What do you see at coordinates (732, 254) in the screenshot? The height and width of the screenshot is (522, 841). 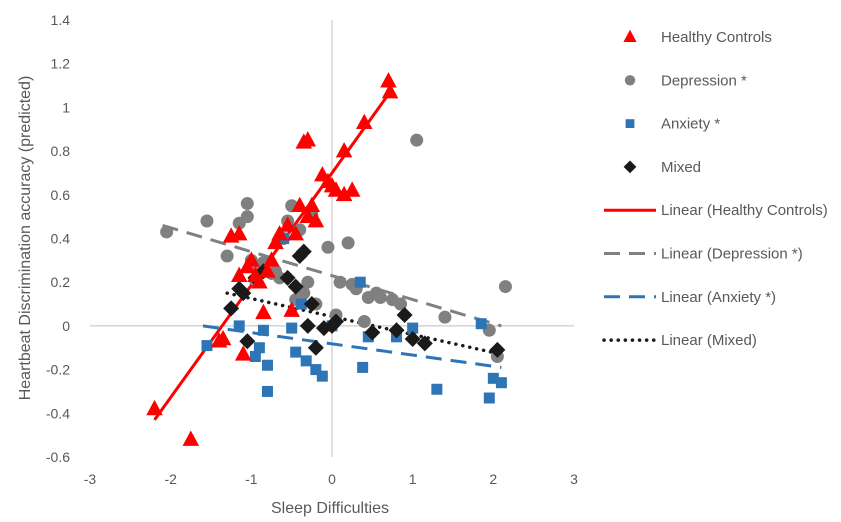 I see `legend-label: Linear (Depression *)` at bounding box center [732, 254].